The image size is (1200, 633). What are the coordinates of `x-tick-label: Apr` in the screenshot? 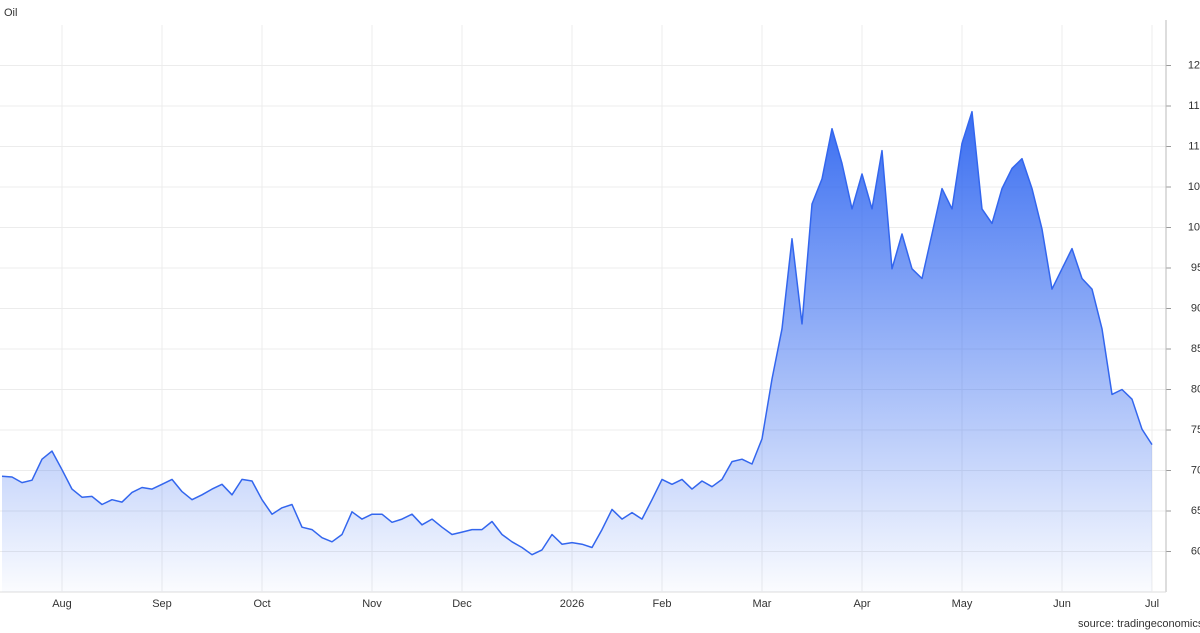 It's located at (861, 604).